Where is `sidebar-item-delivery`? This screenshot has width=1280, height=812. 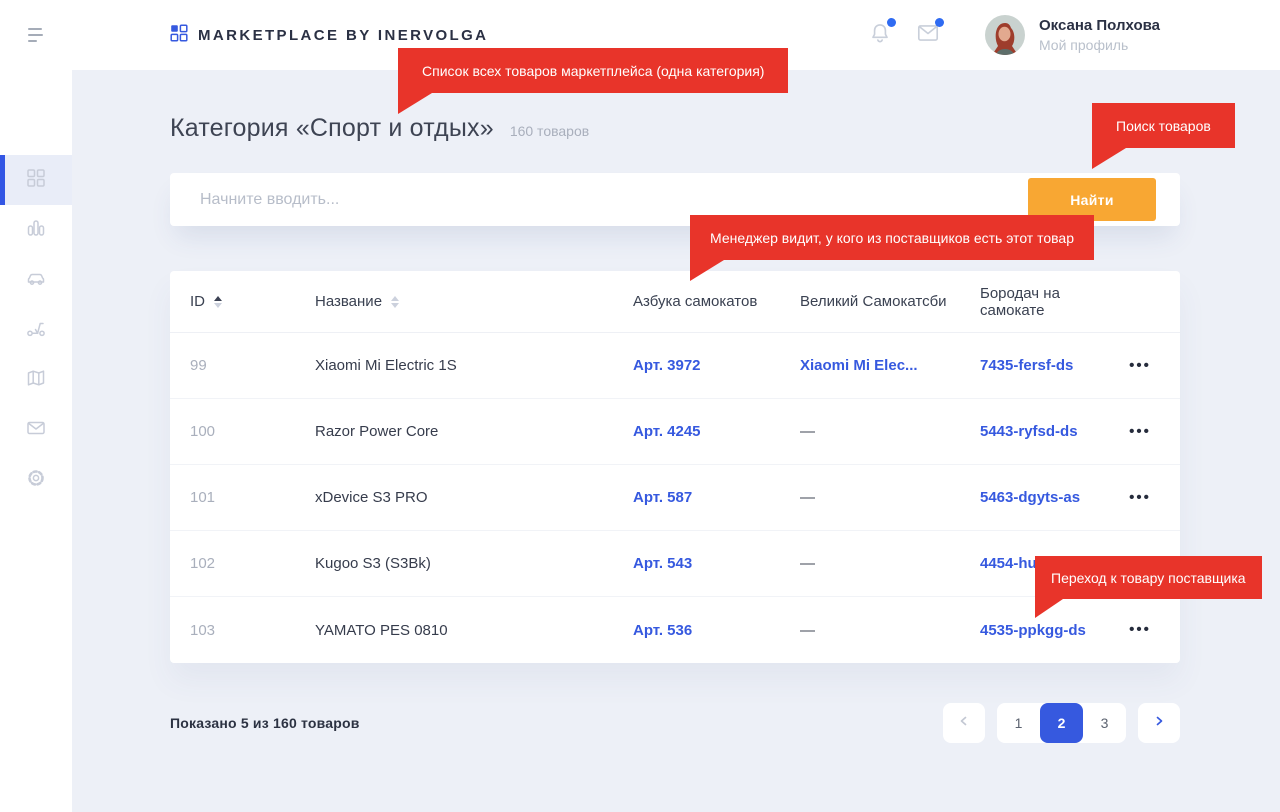
sidebar-item-delivery is located at coordinates (36, 330).